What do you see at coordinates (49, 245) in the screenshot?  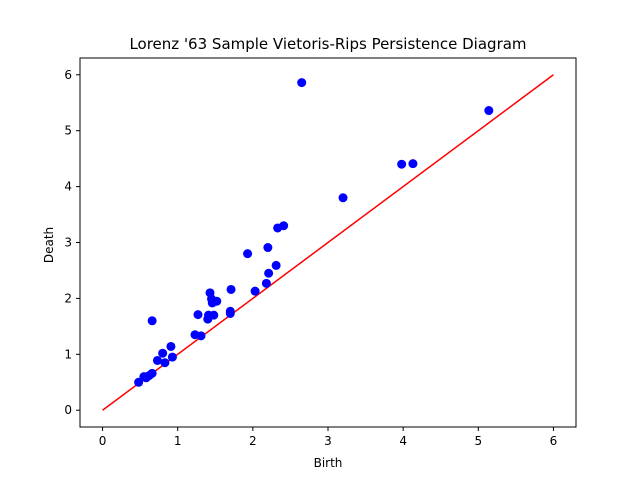 I see `y-axis-label: Death` at bounding box center [49, 245].